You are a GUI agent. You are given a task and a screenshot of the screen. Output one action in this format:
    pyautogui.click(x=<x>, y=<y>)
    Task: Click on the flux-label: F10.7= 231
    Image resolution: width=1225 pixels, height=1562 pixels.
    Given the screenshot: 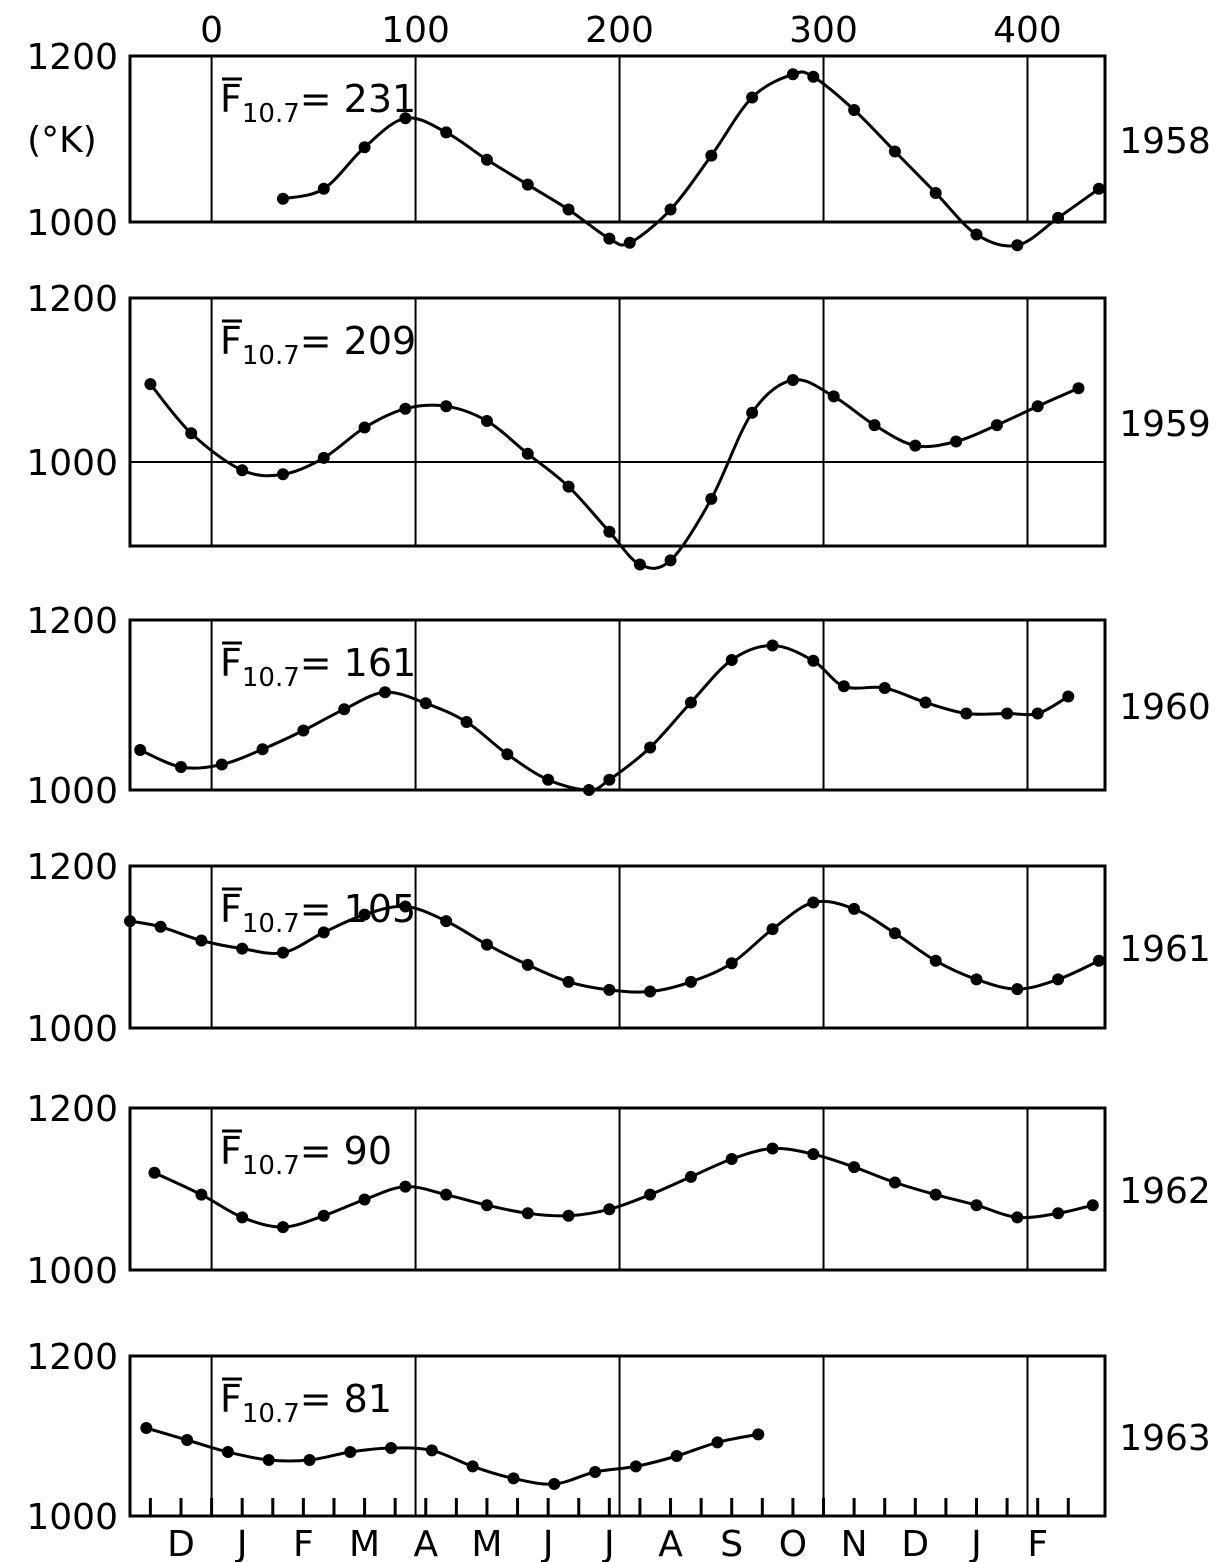 What is the action you would take?
    pyautogui.click(x=318, y=103)
    